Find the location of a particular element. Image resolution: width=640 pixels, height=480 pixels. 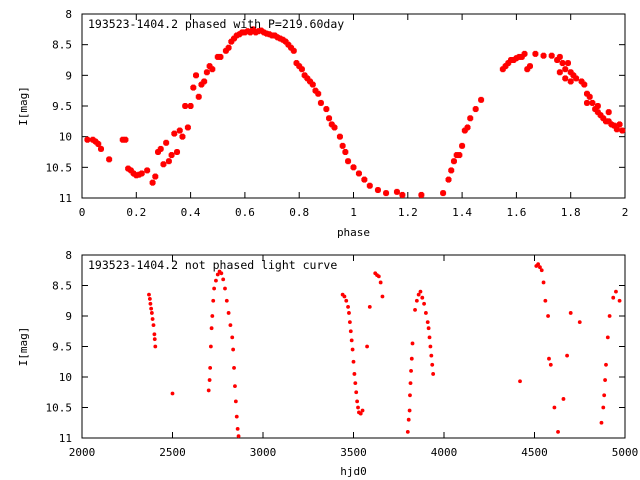

x-tick-label: 0.8 is located at coordinates (299, 212).